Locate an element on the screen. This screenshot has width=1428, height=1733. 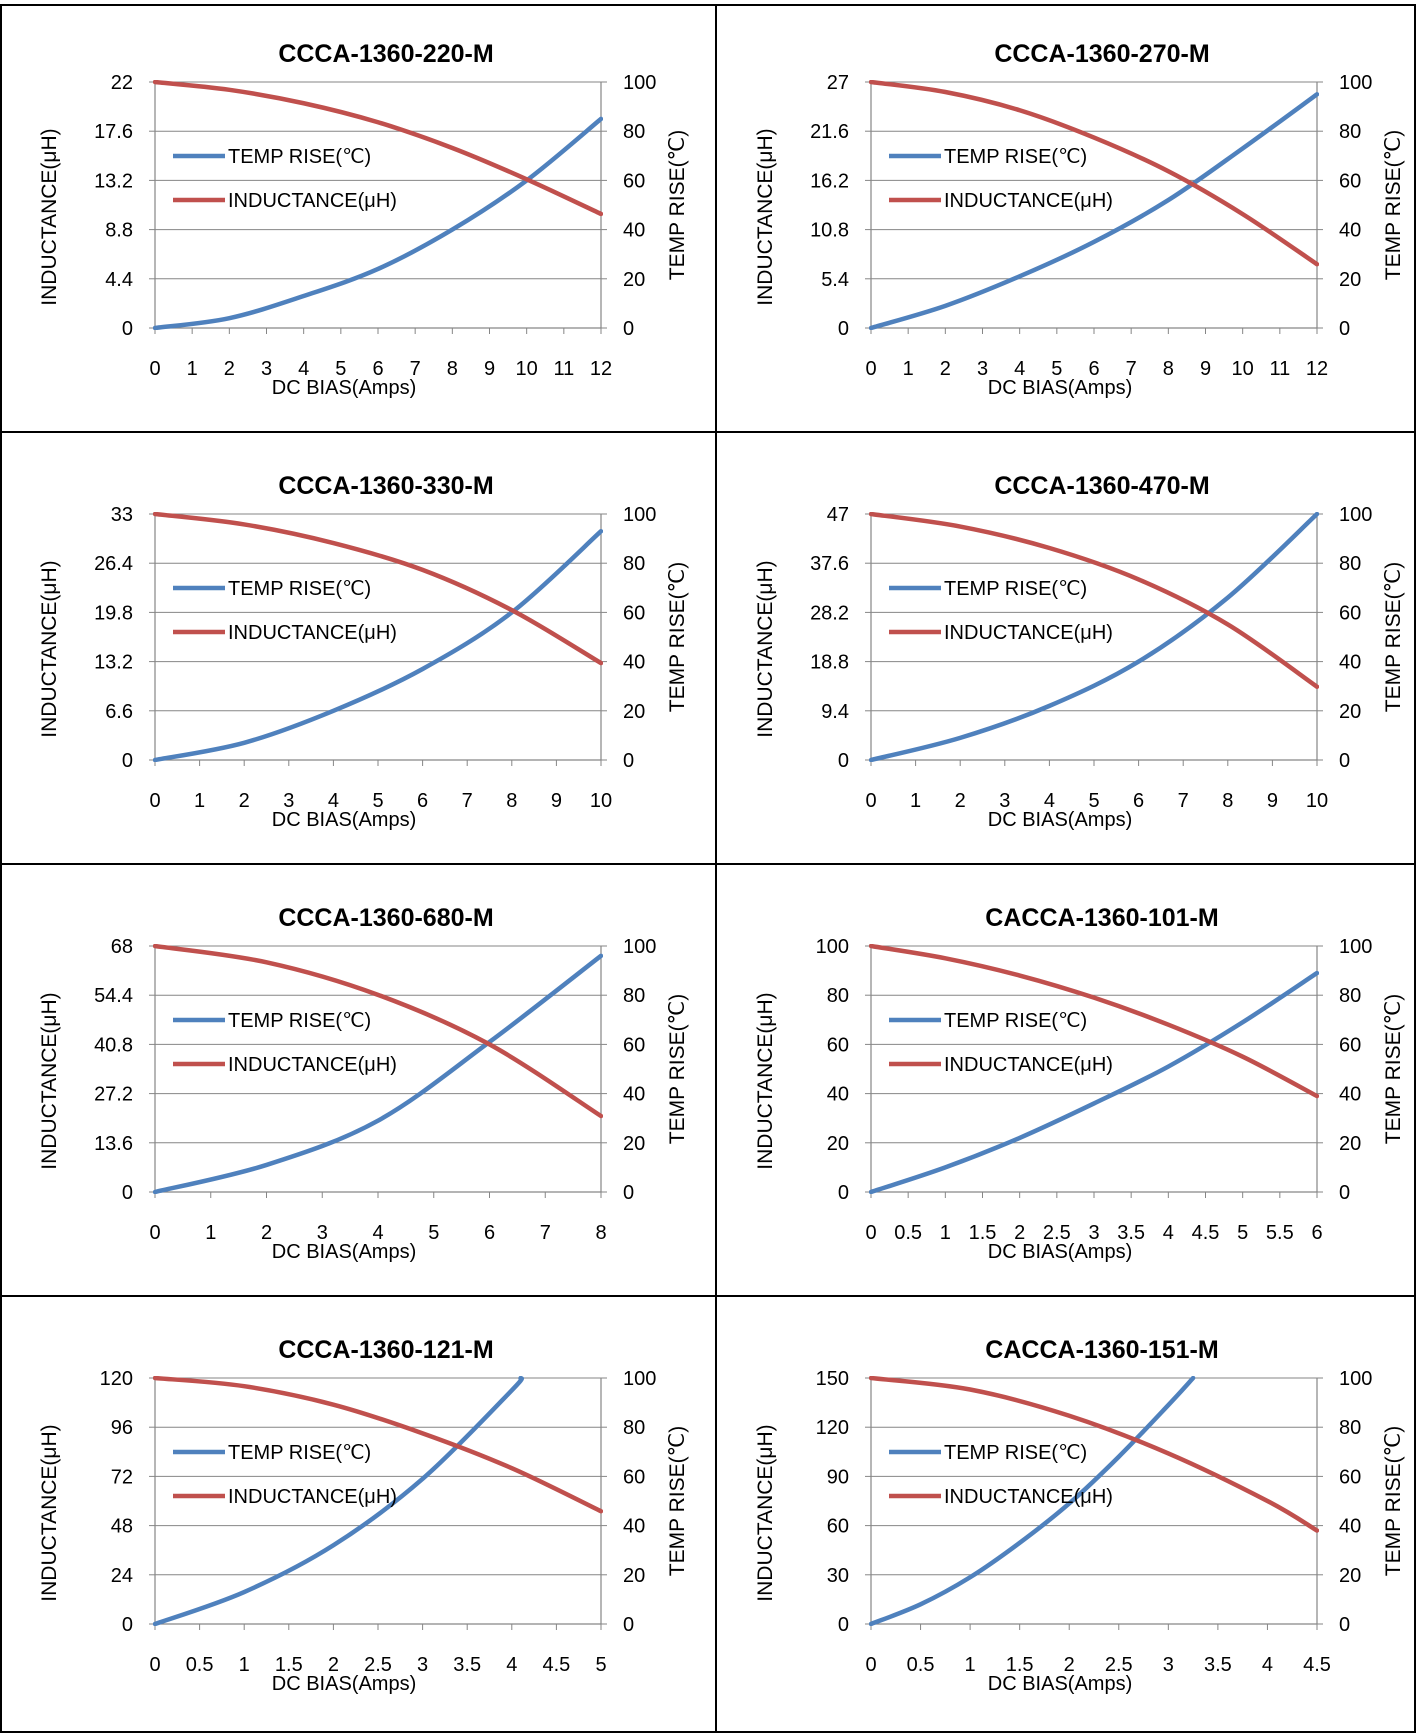
chart-title: CCCA-1360-680-M is located at coordinates (385, 918).